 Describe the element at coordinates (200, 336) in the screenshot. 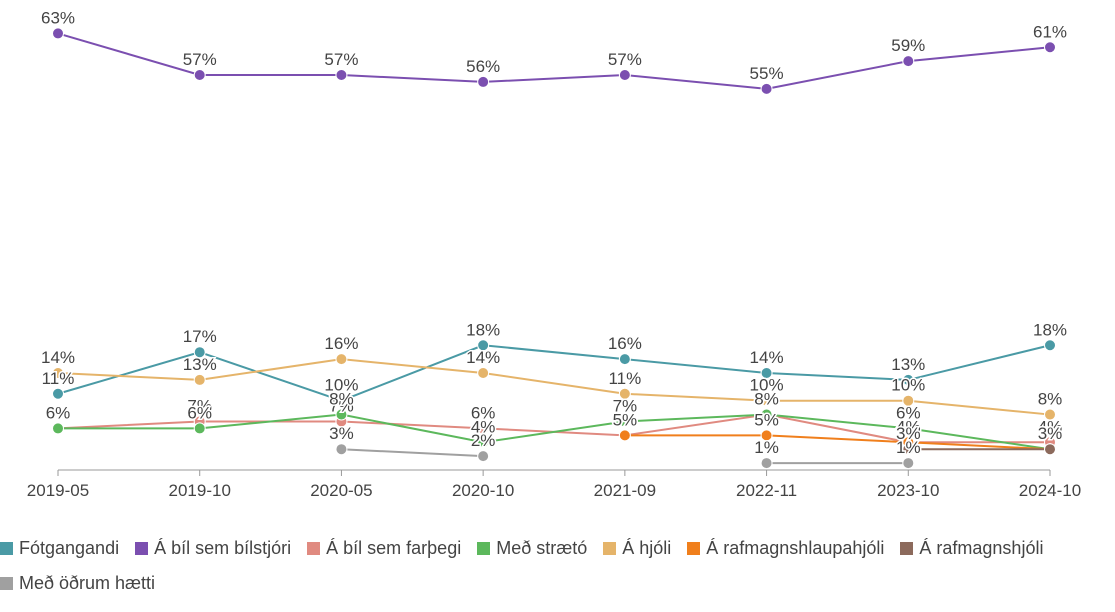

I see `data-label: 17%` at that location.